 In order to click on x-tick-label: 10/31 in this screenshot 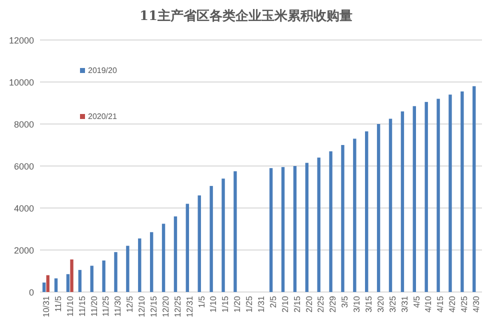, I will do `click(45, 307)`.